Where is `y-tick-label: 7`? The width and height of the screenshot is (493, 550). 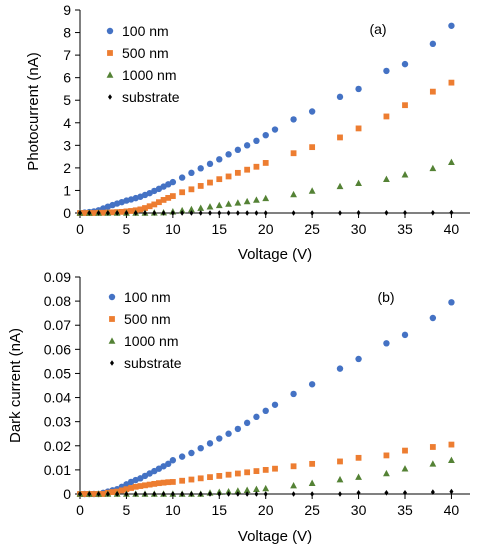 y-tick-label: 7 is located at coordinates (67, 55).